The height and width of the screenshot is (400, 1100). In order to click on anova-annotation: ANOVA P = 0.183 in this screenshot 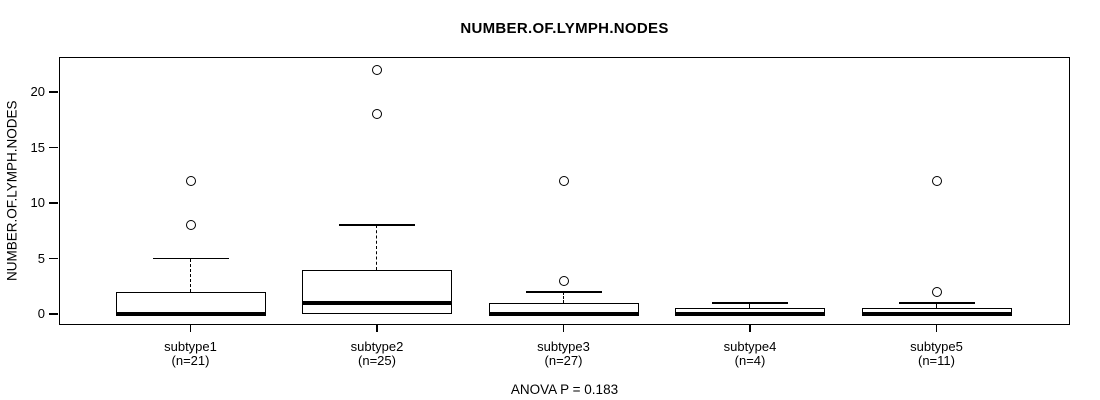, I will do `click(564, 389)`.